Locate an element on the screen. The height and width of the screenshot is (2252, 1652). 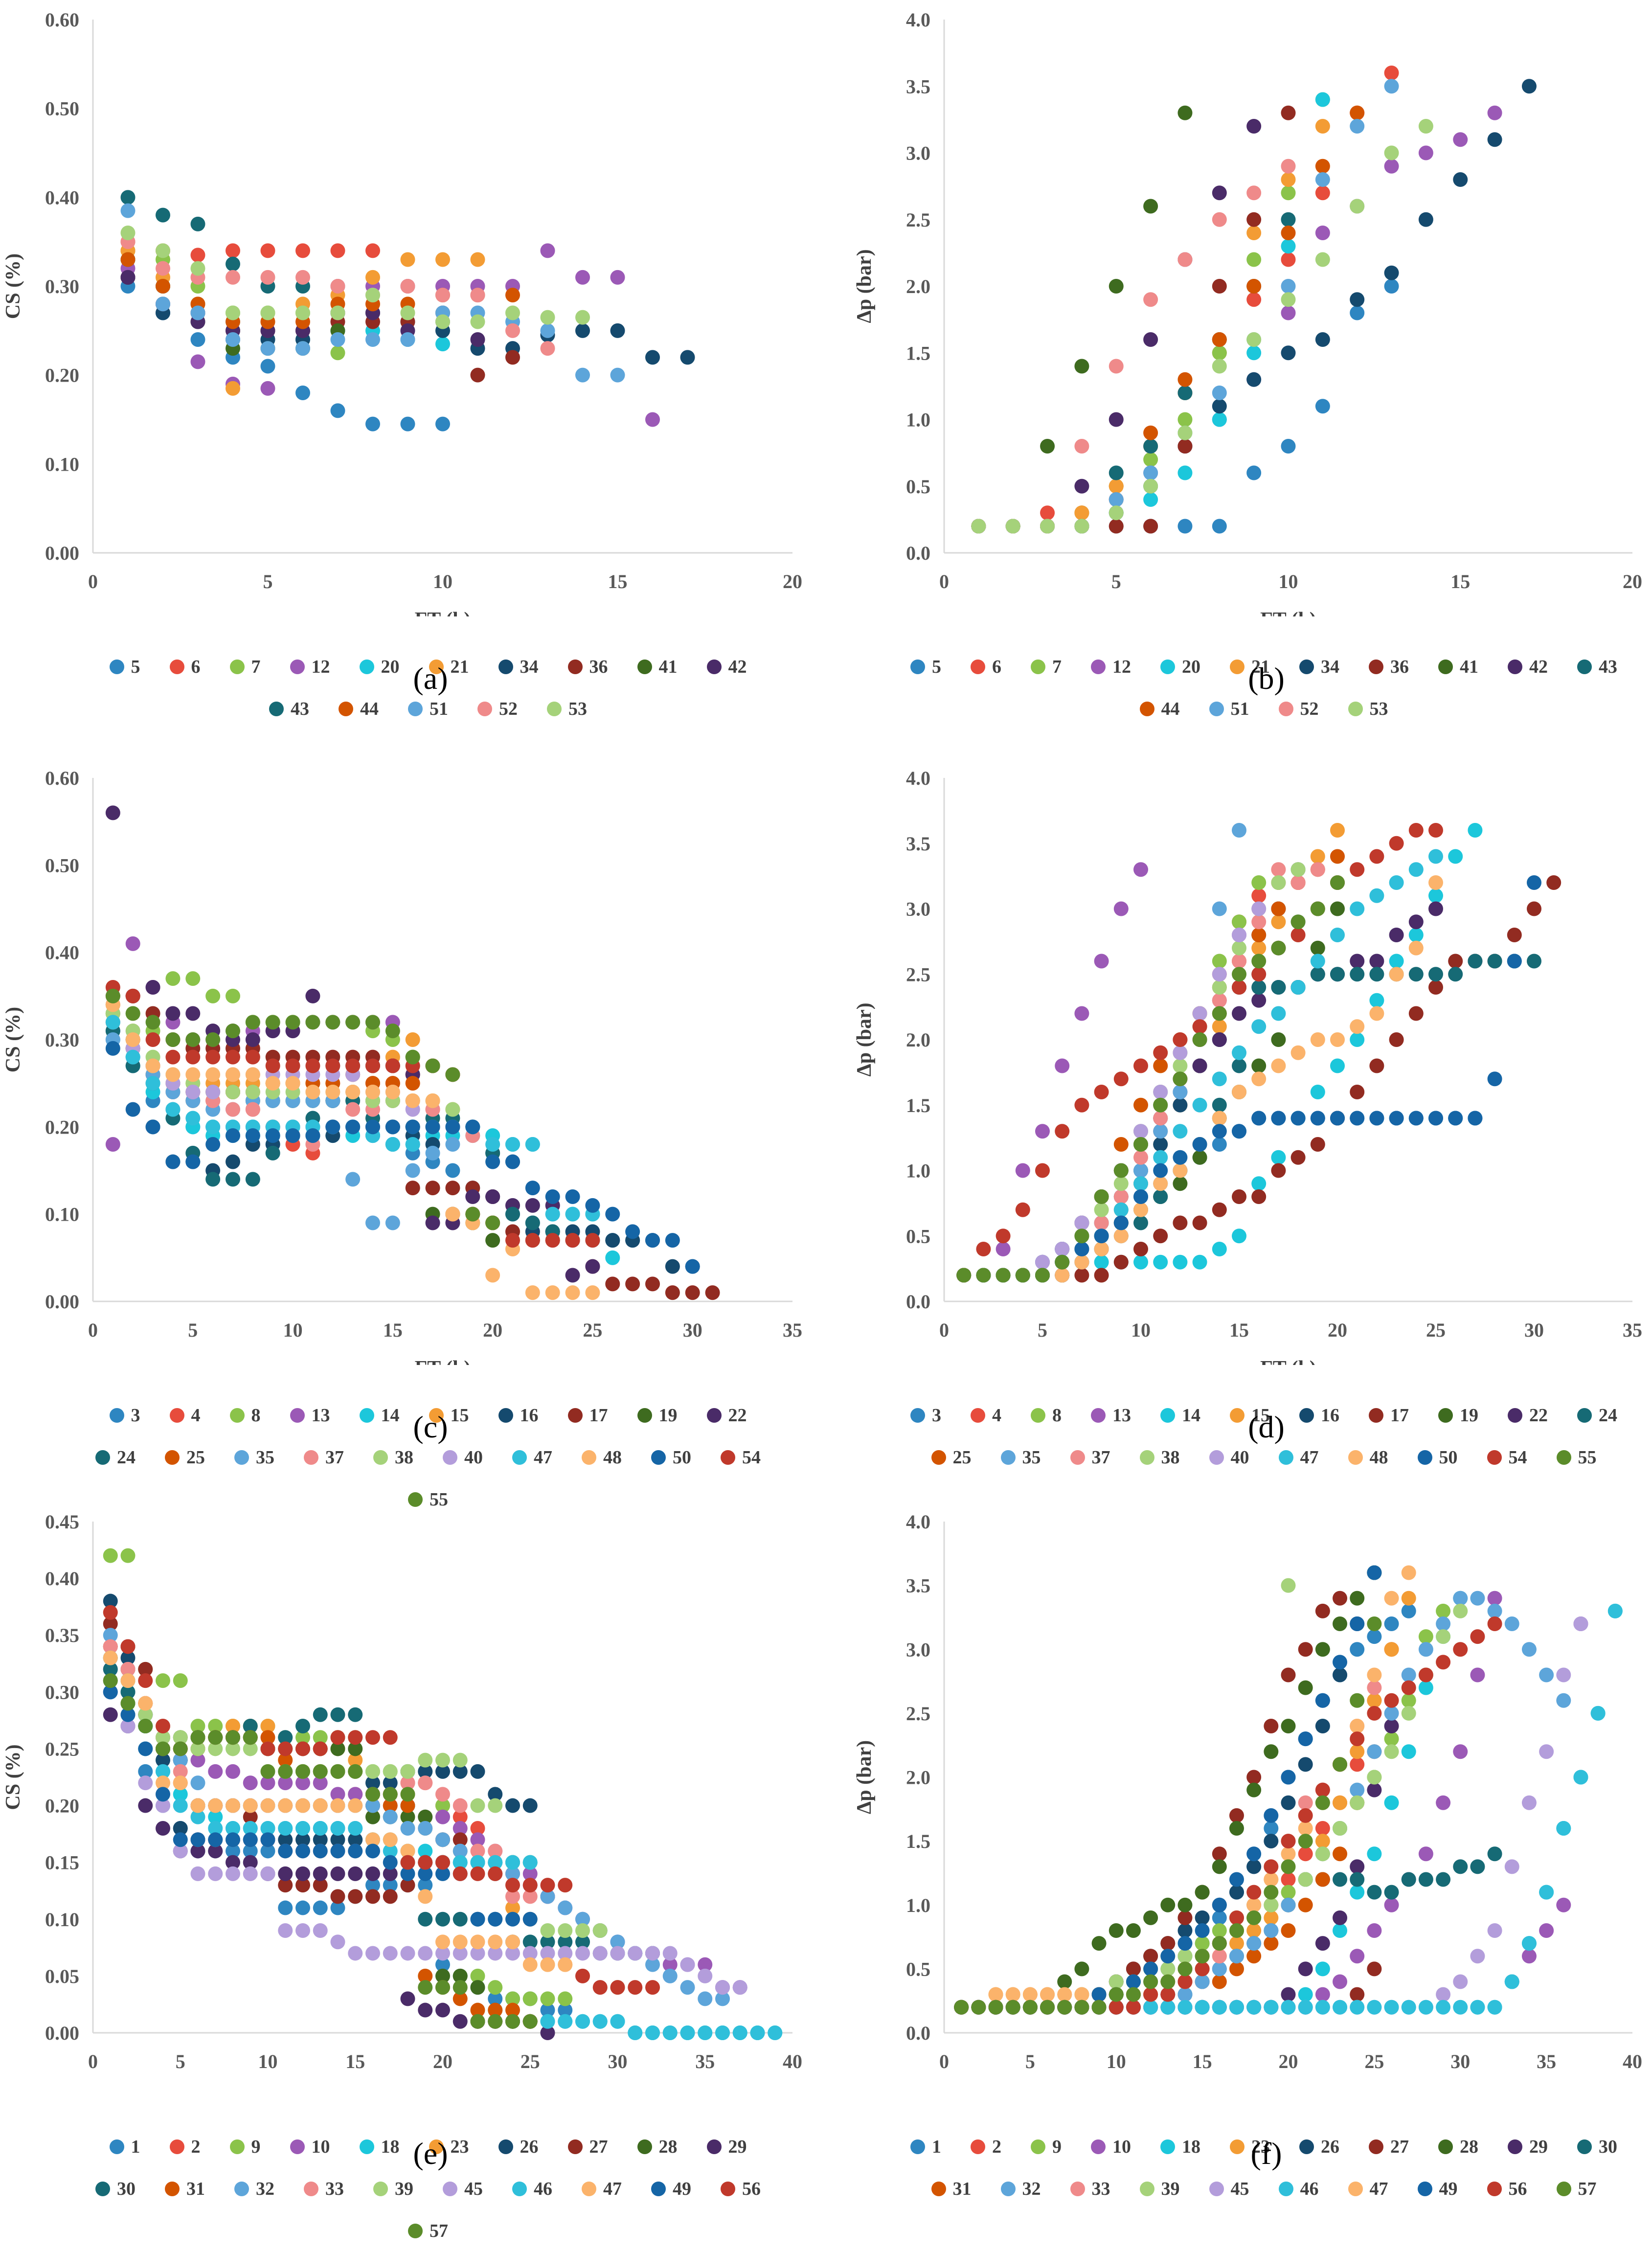
legend-label: 16 is located at coordinates (529, 1415).